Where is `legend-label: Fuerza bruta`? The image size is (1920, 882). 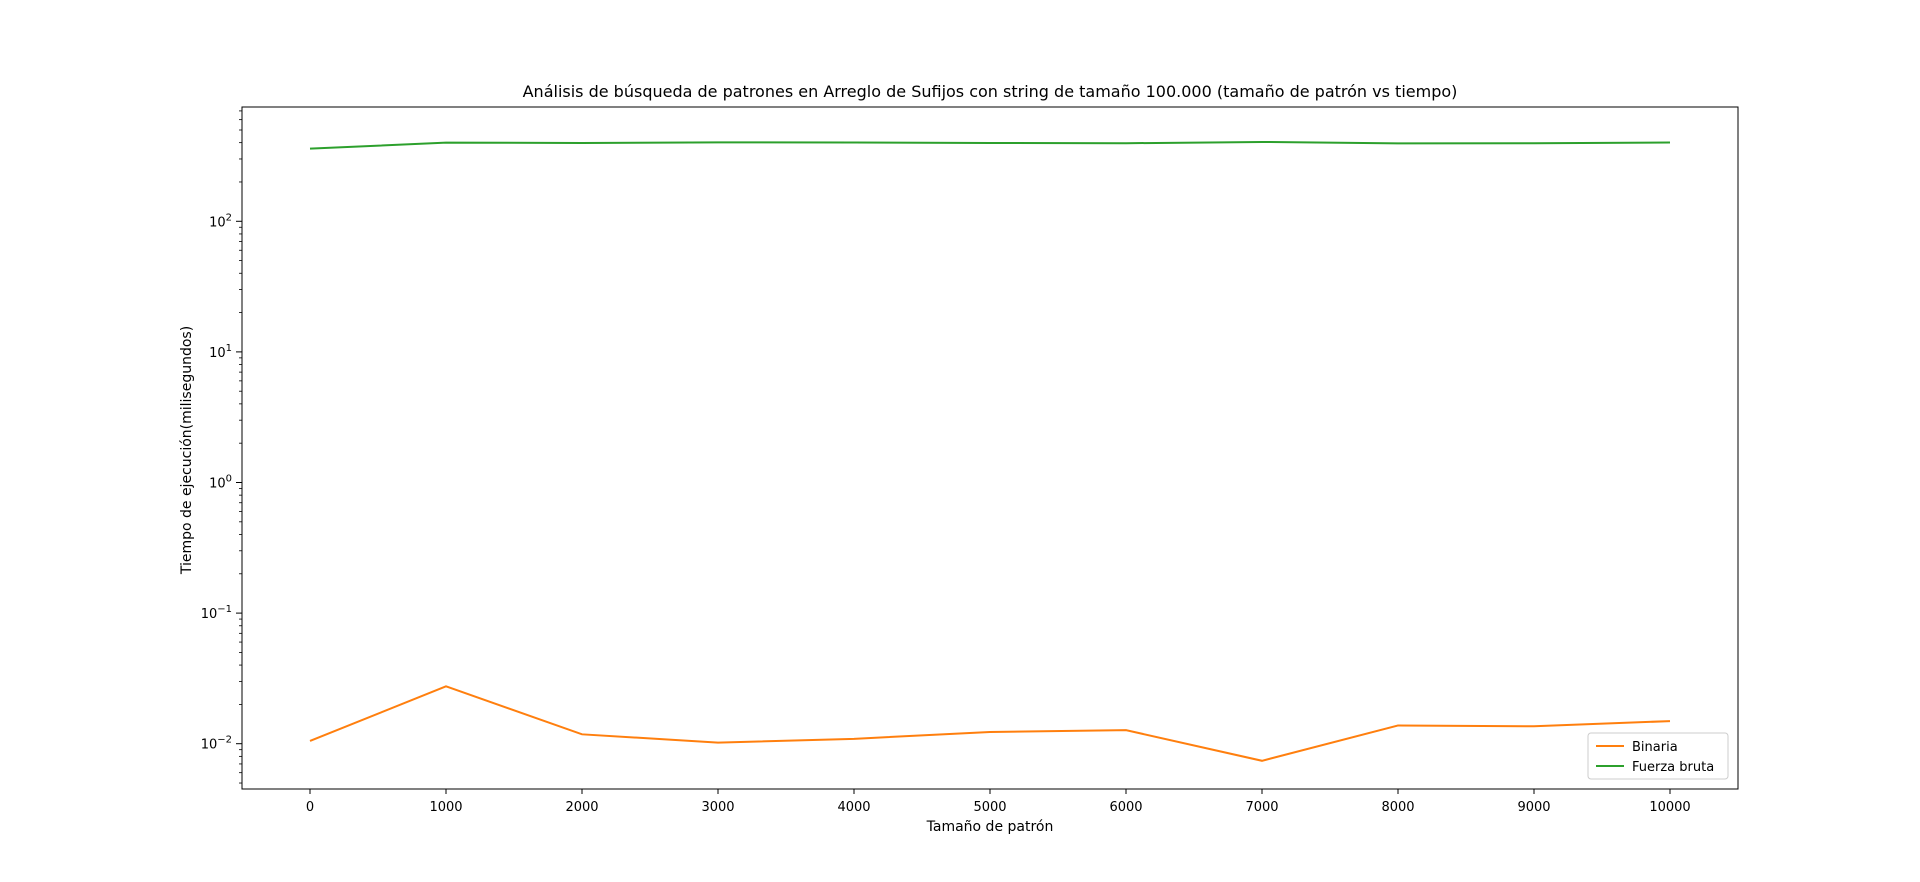 legend-label: Fuerza bruta is located at coordinates (1673, 767).